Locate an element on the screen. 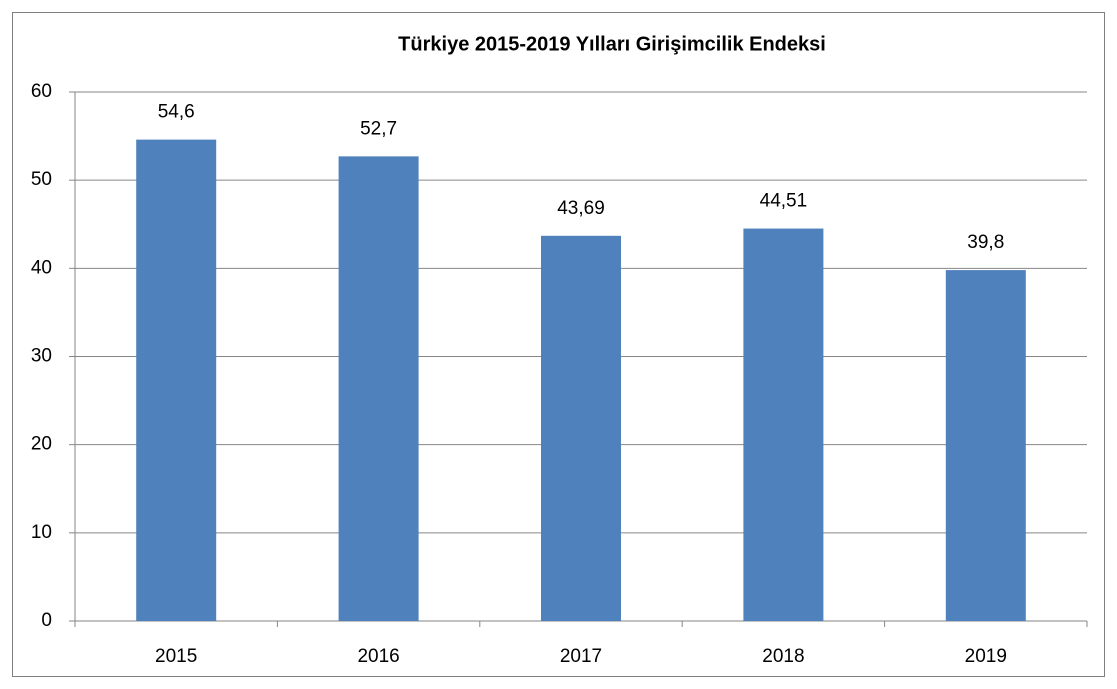  y-tick-label: 30 is located at coordinates (41, 356).